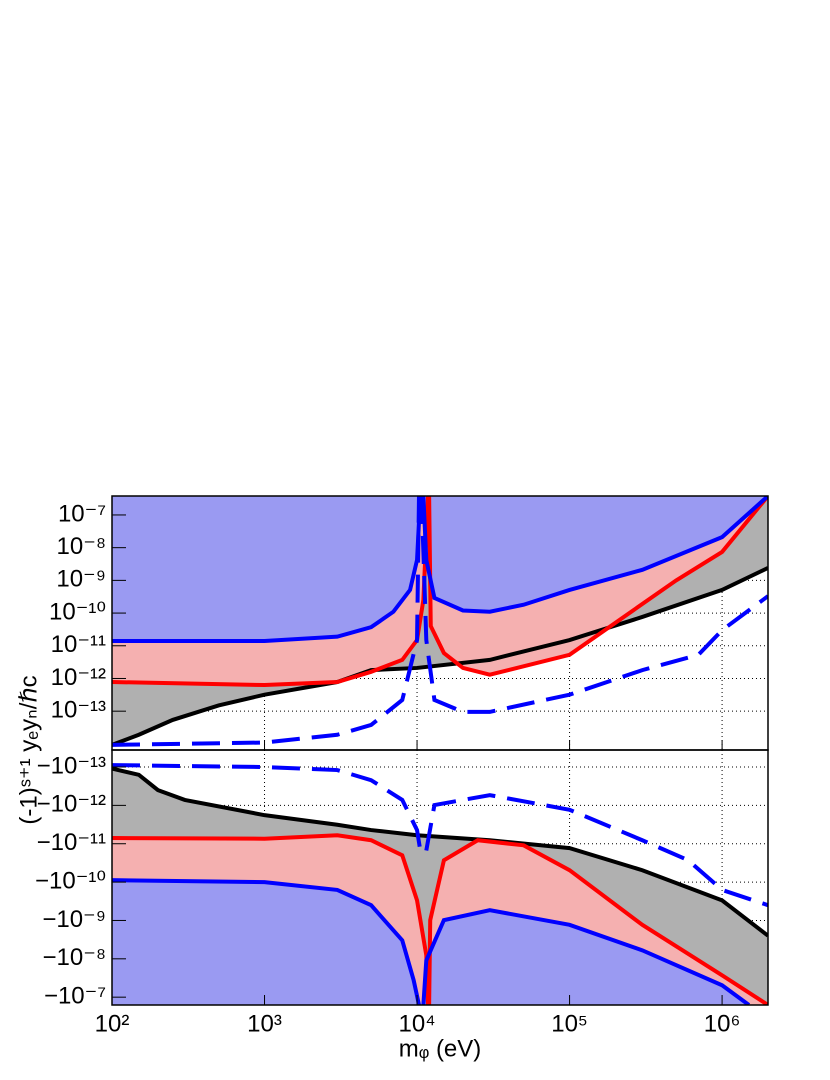 The height and width of the screenshot is (1080, 830). I want to click on x-axis-title: mᵩ (eV), so click(440, 1048).